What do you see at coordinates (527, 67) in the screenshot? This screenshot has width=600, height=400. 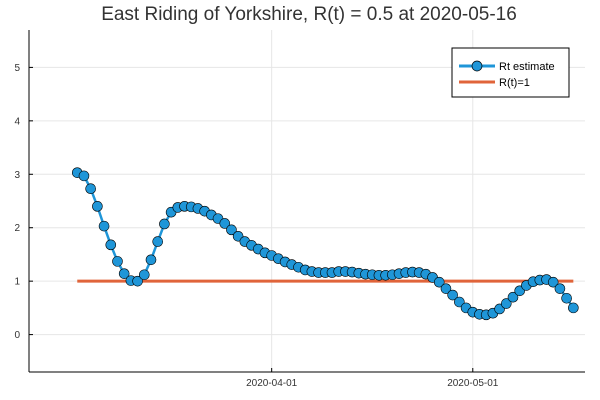 I see `legend-label-rt-estimate: Rt estimate` at bounding box center [527, 67].